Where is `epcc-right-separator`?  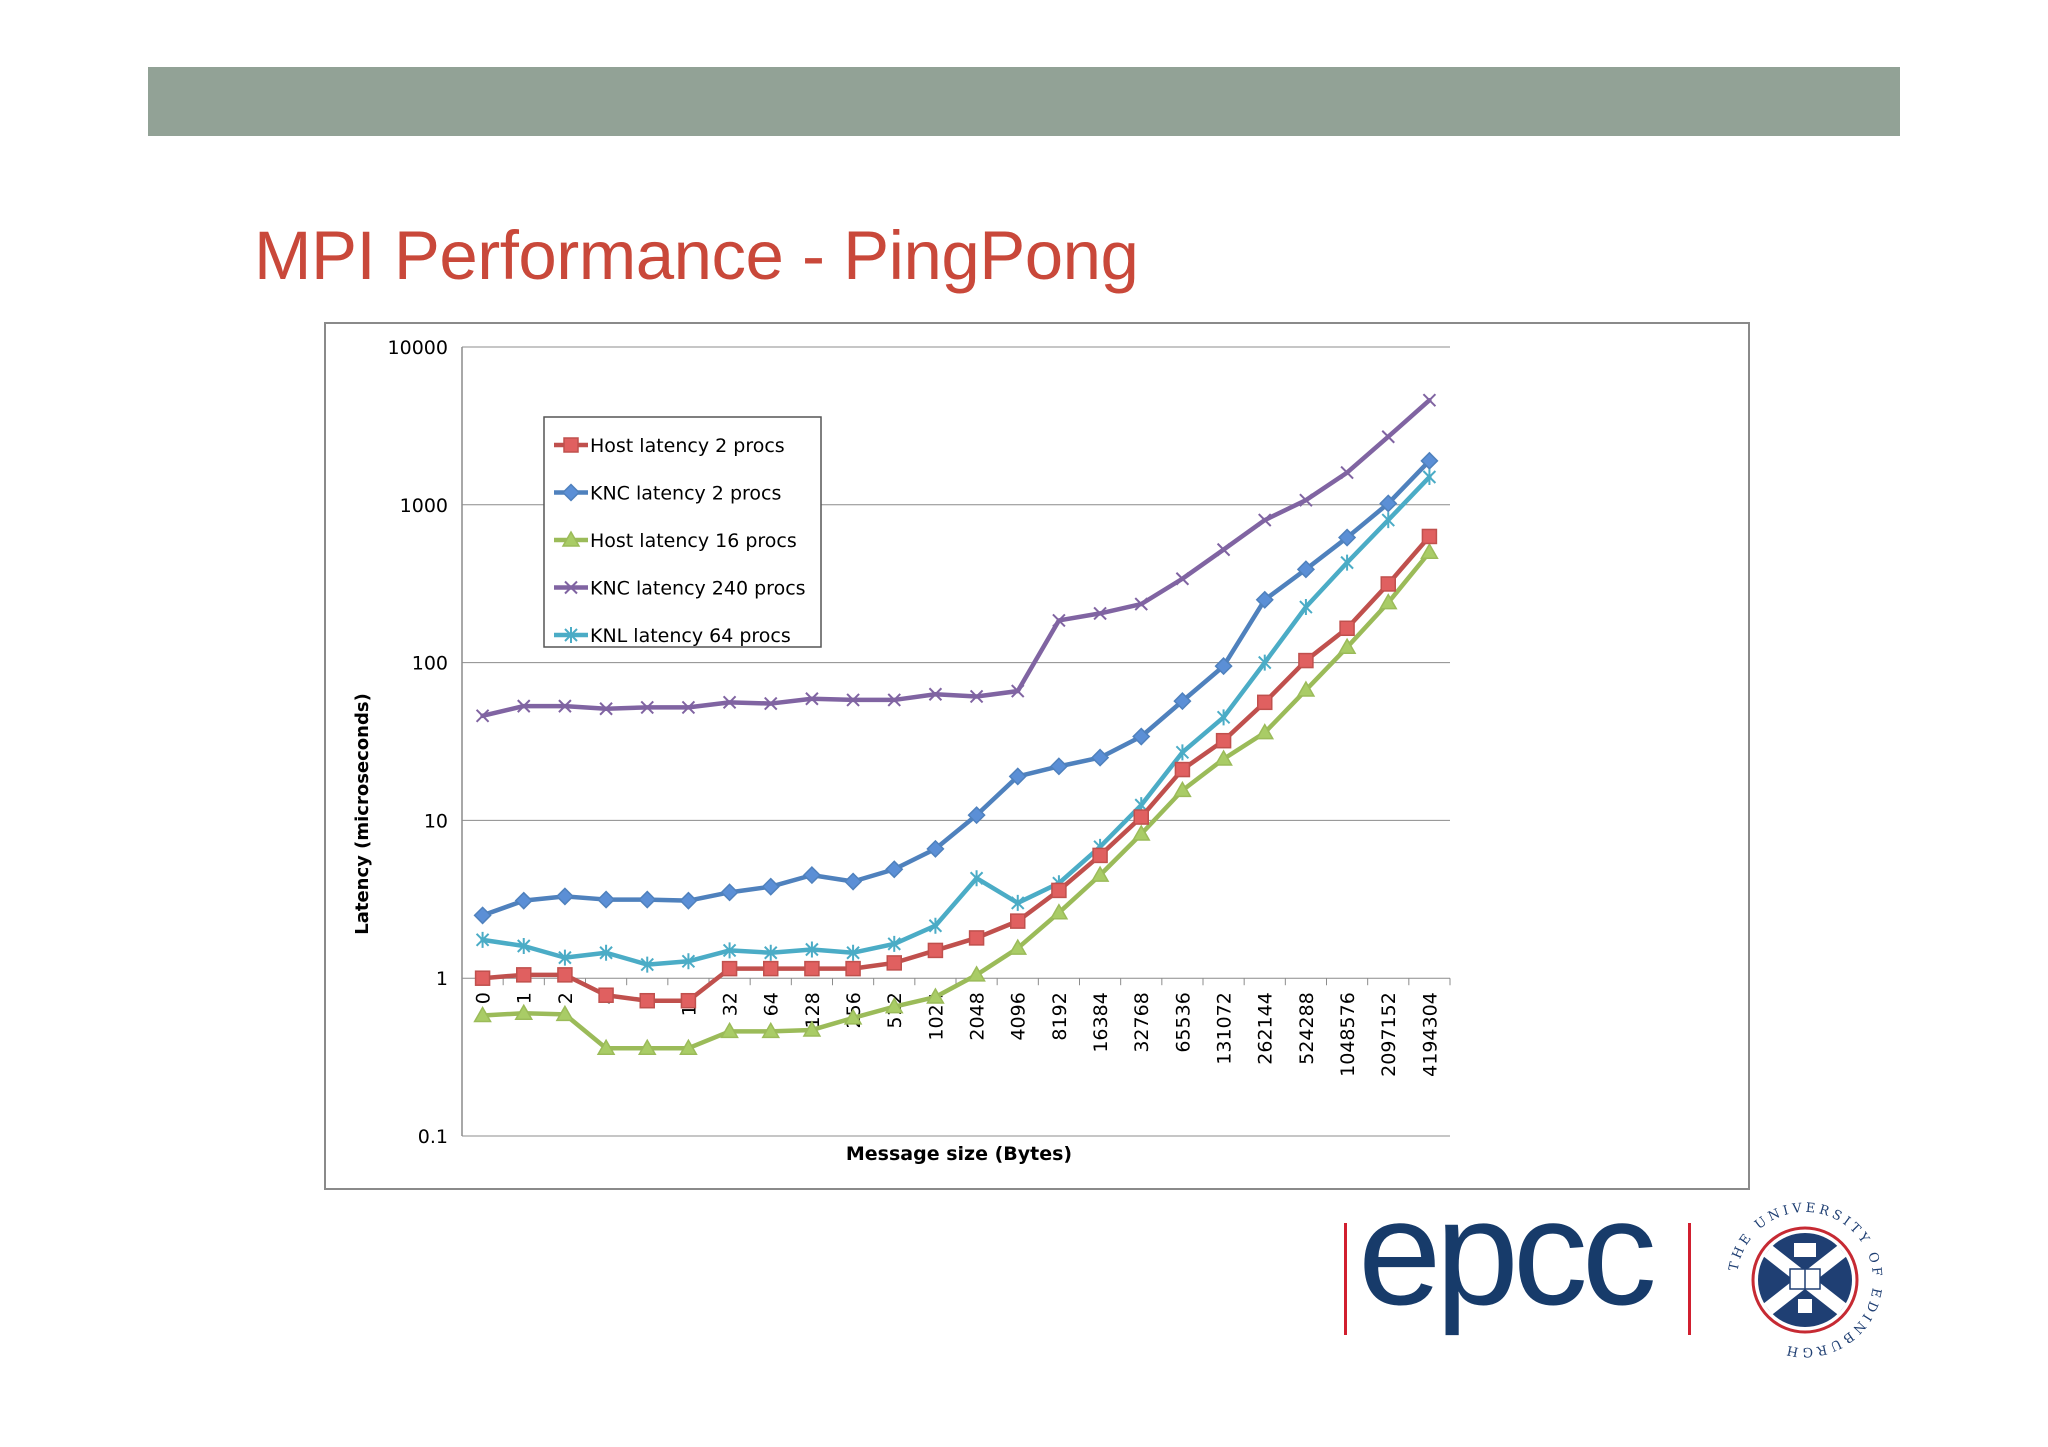 epcc-right-separator is located at coordinates (1689, 1279).